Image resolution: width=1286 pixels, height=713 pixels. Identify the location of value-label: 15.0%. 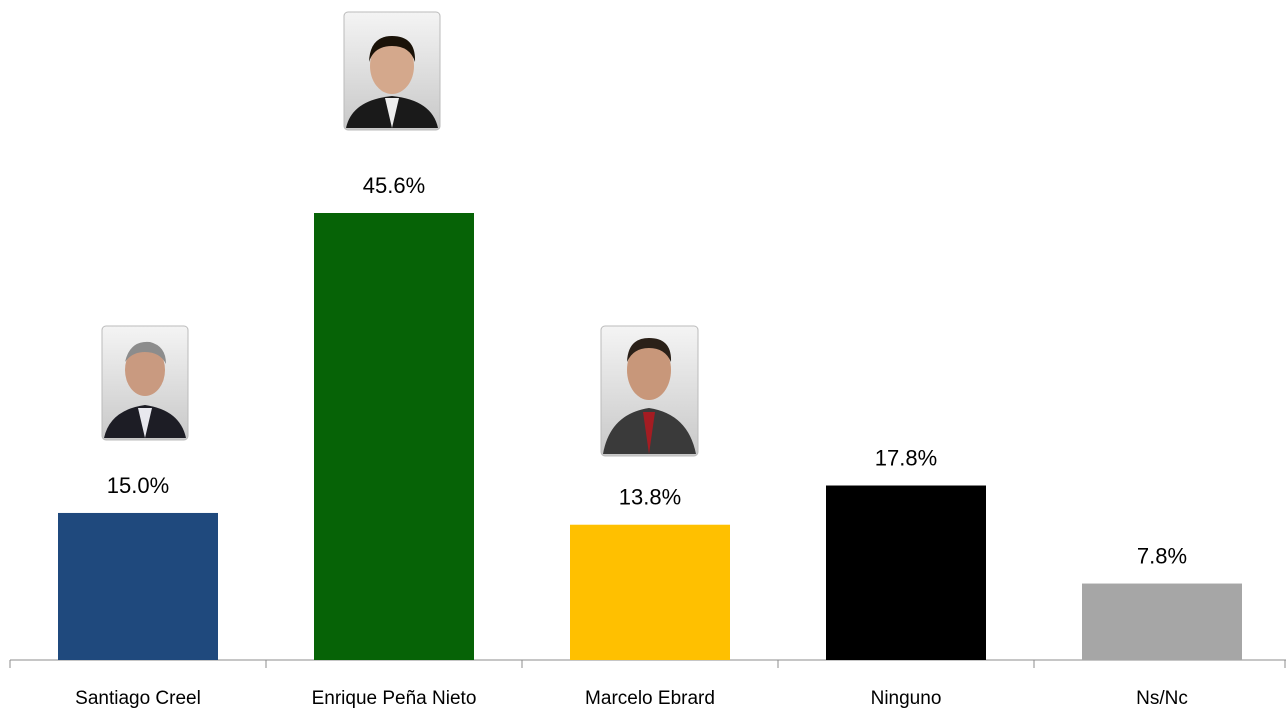
(138, 485).